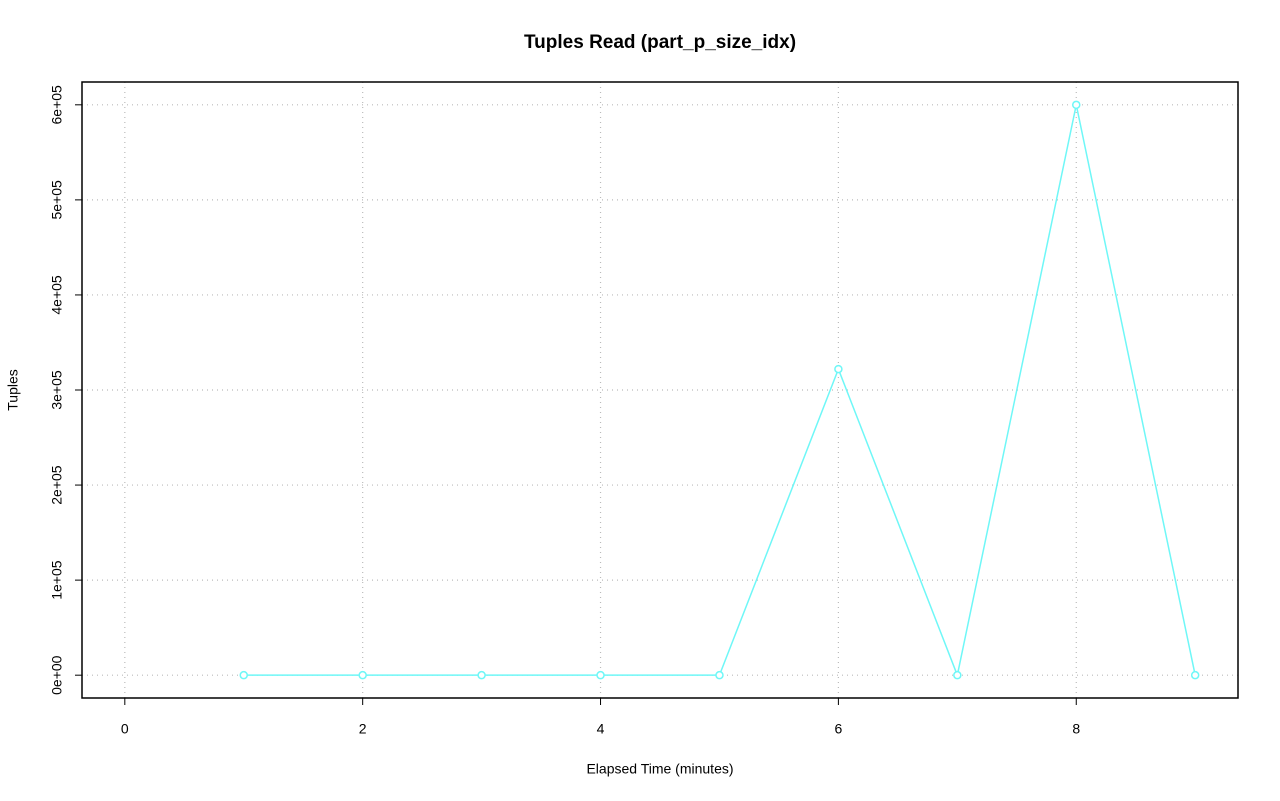  I want to click on chart-title: Tuples Read (part_p_size_idx), so click(660, 42).